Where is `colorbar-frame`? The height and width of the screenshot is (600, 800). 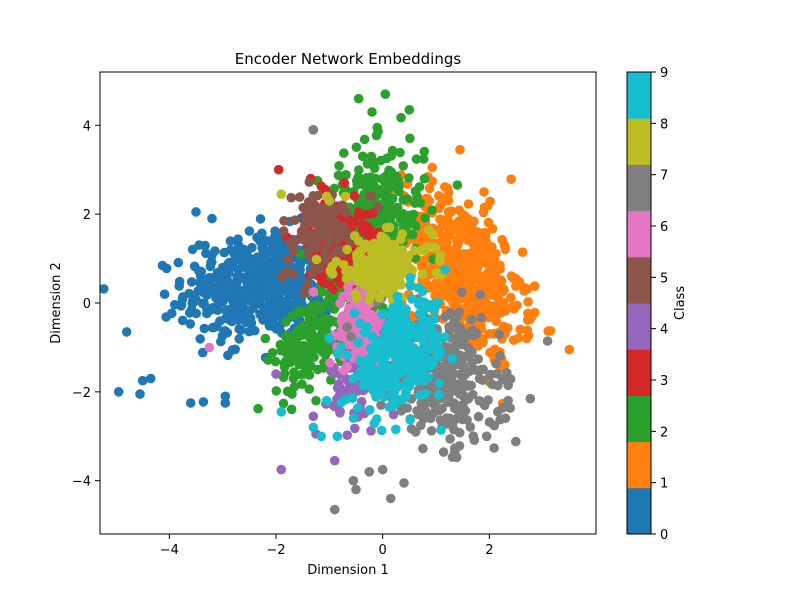 colorbar-frame is located at coordinates (639, 303).